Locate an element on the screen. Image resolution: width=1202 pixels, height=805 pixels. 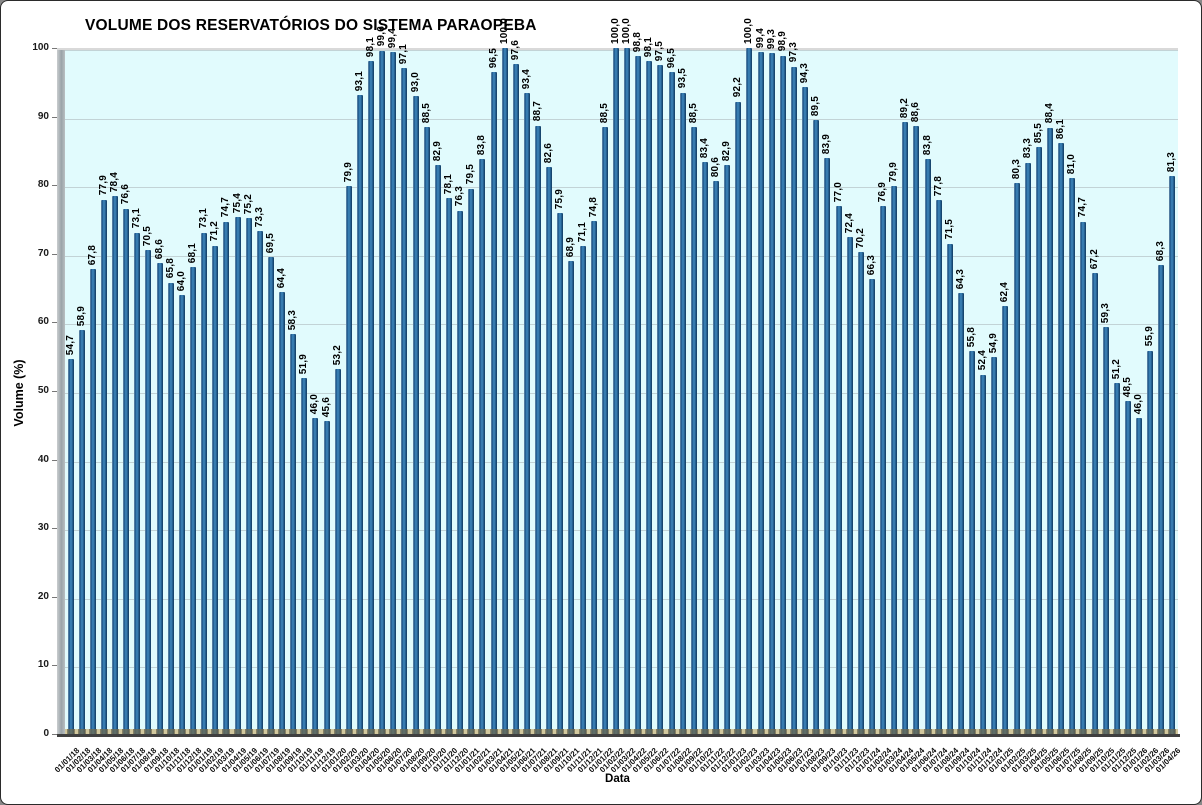
bar-value-label: 86,1 is located at coordinates (1061, 129).